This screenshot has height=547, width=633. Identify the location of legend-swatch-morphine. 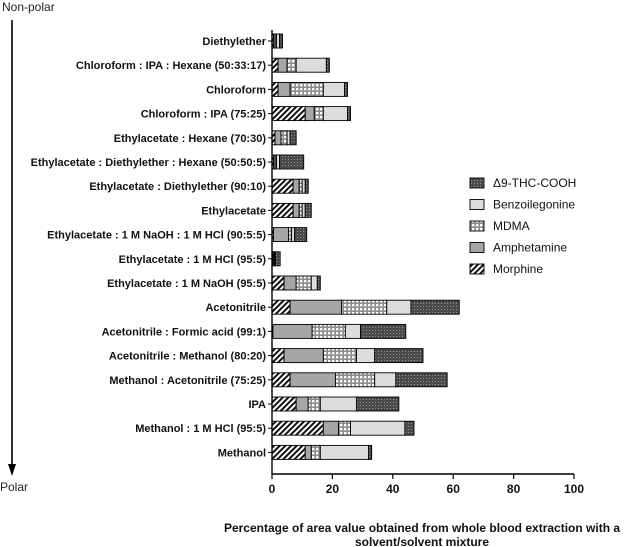
(477, 269).